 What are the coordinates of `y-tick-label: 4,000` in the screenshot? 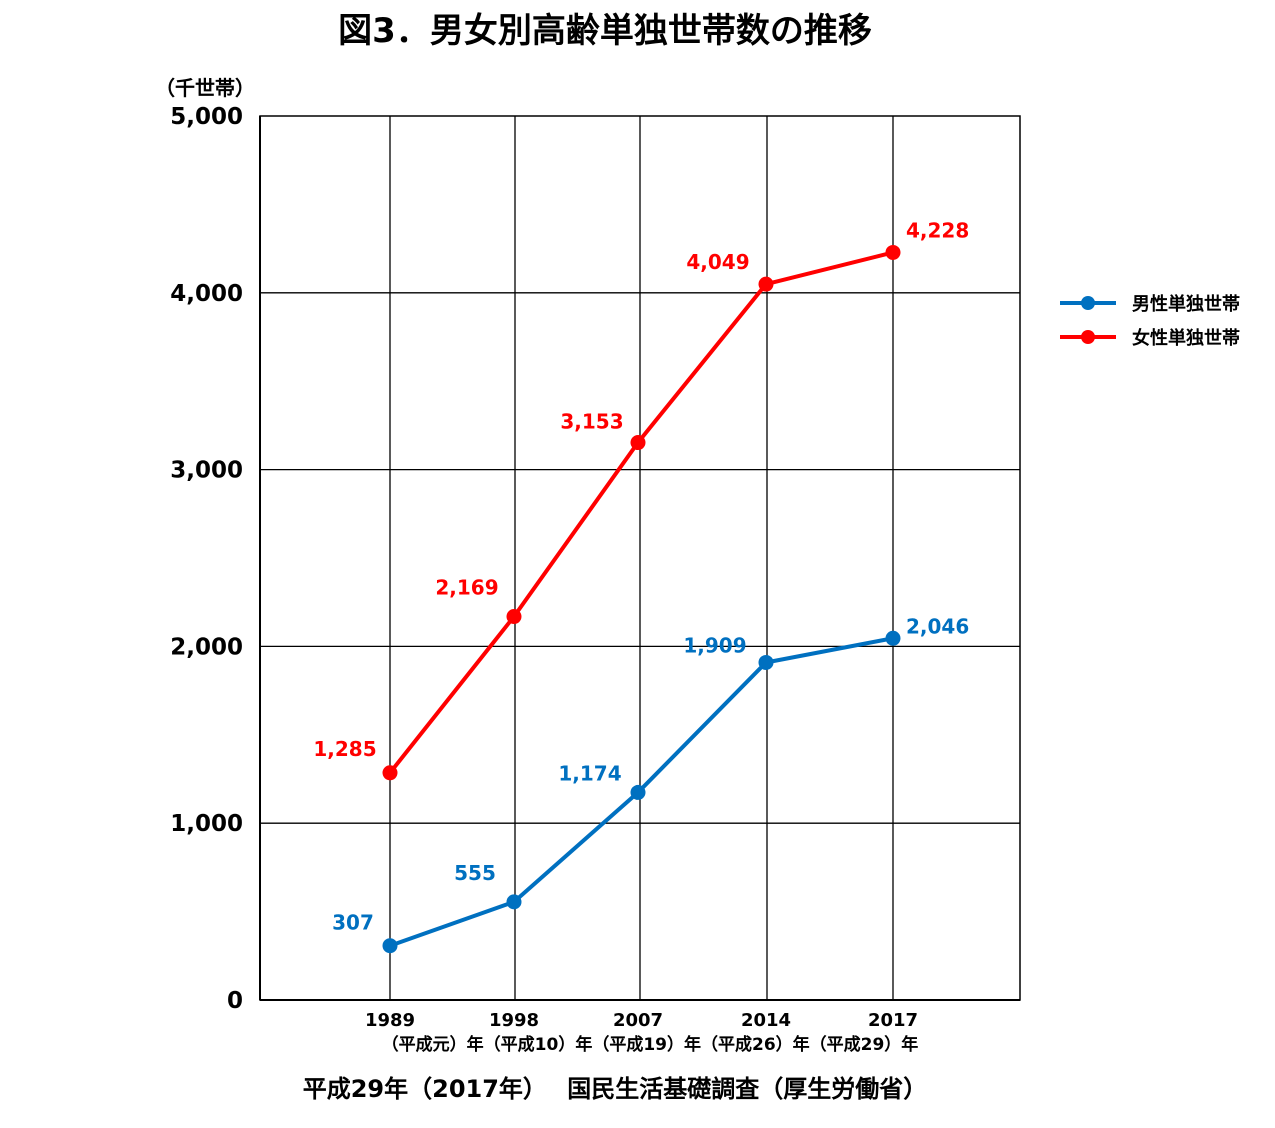 It's located at (206, 294).